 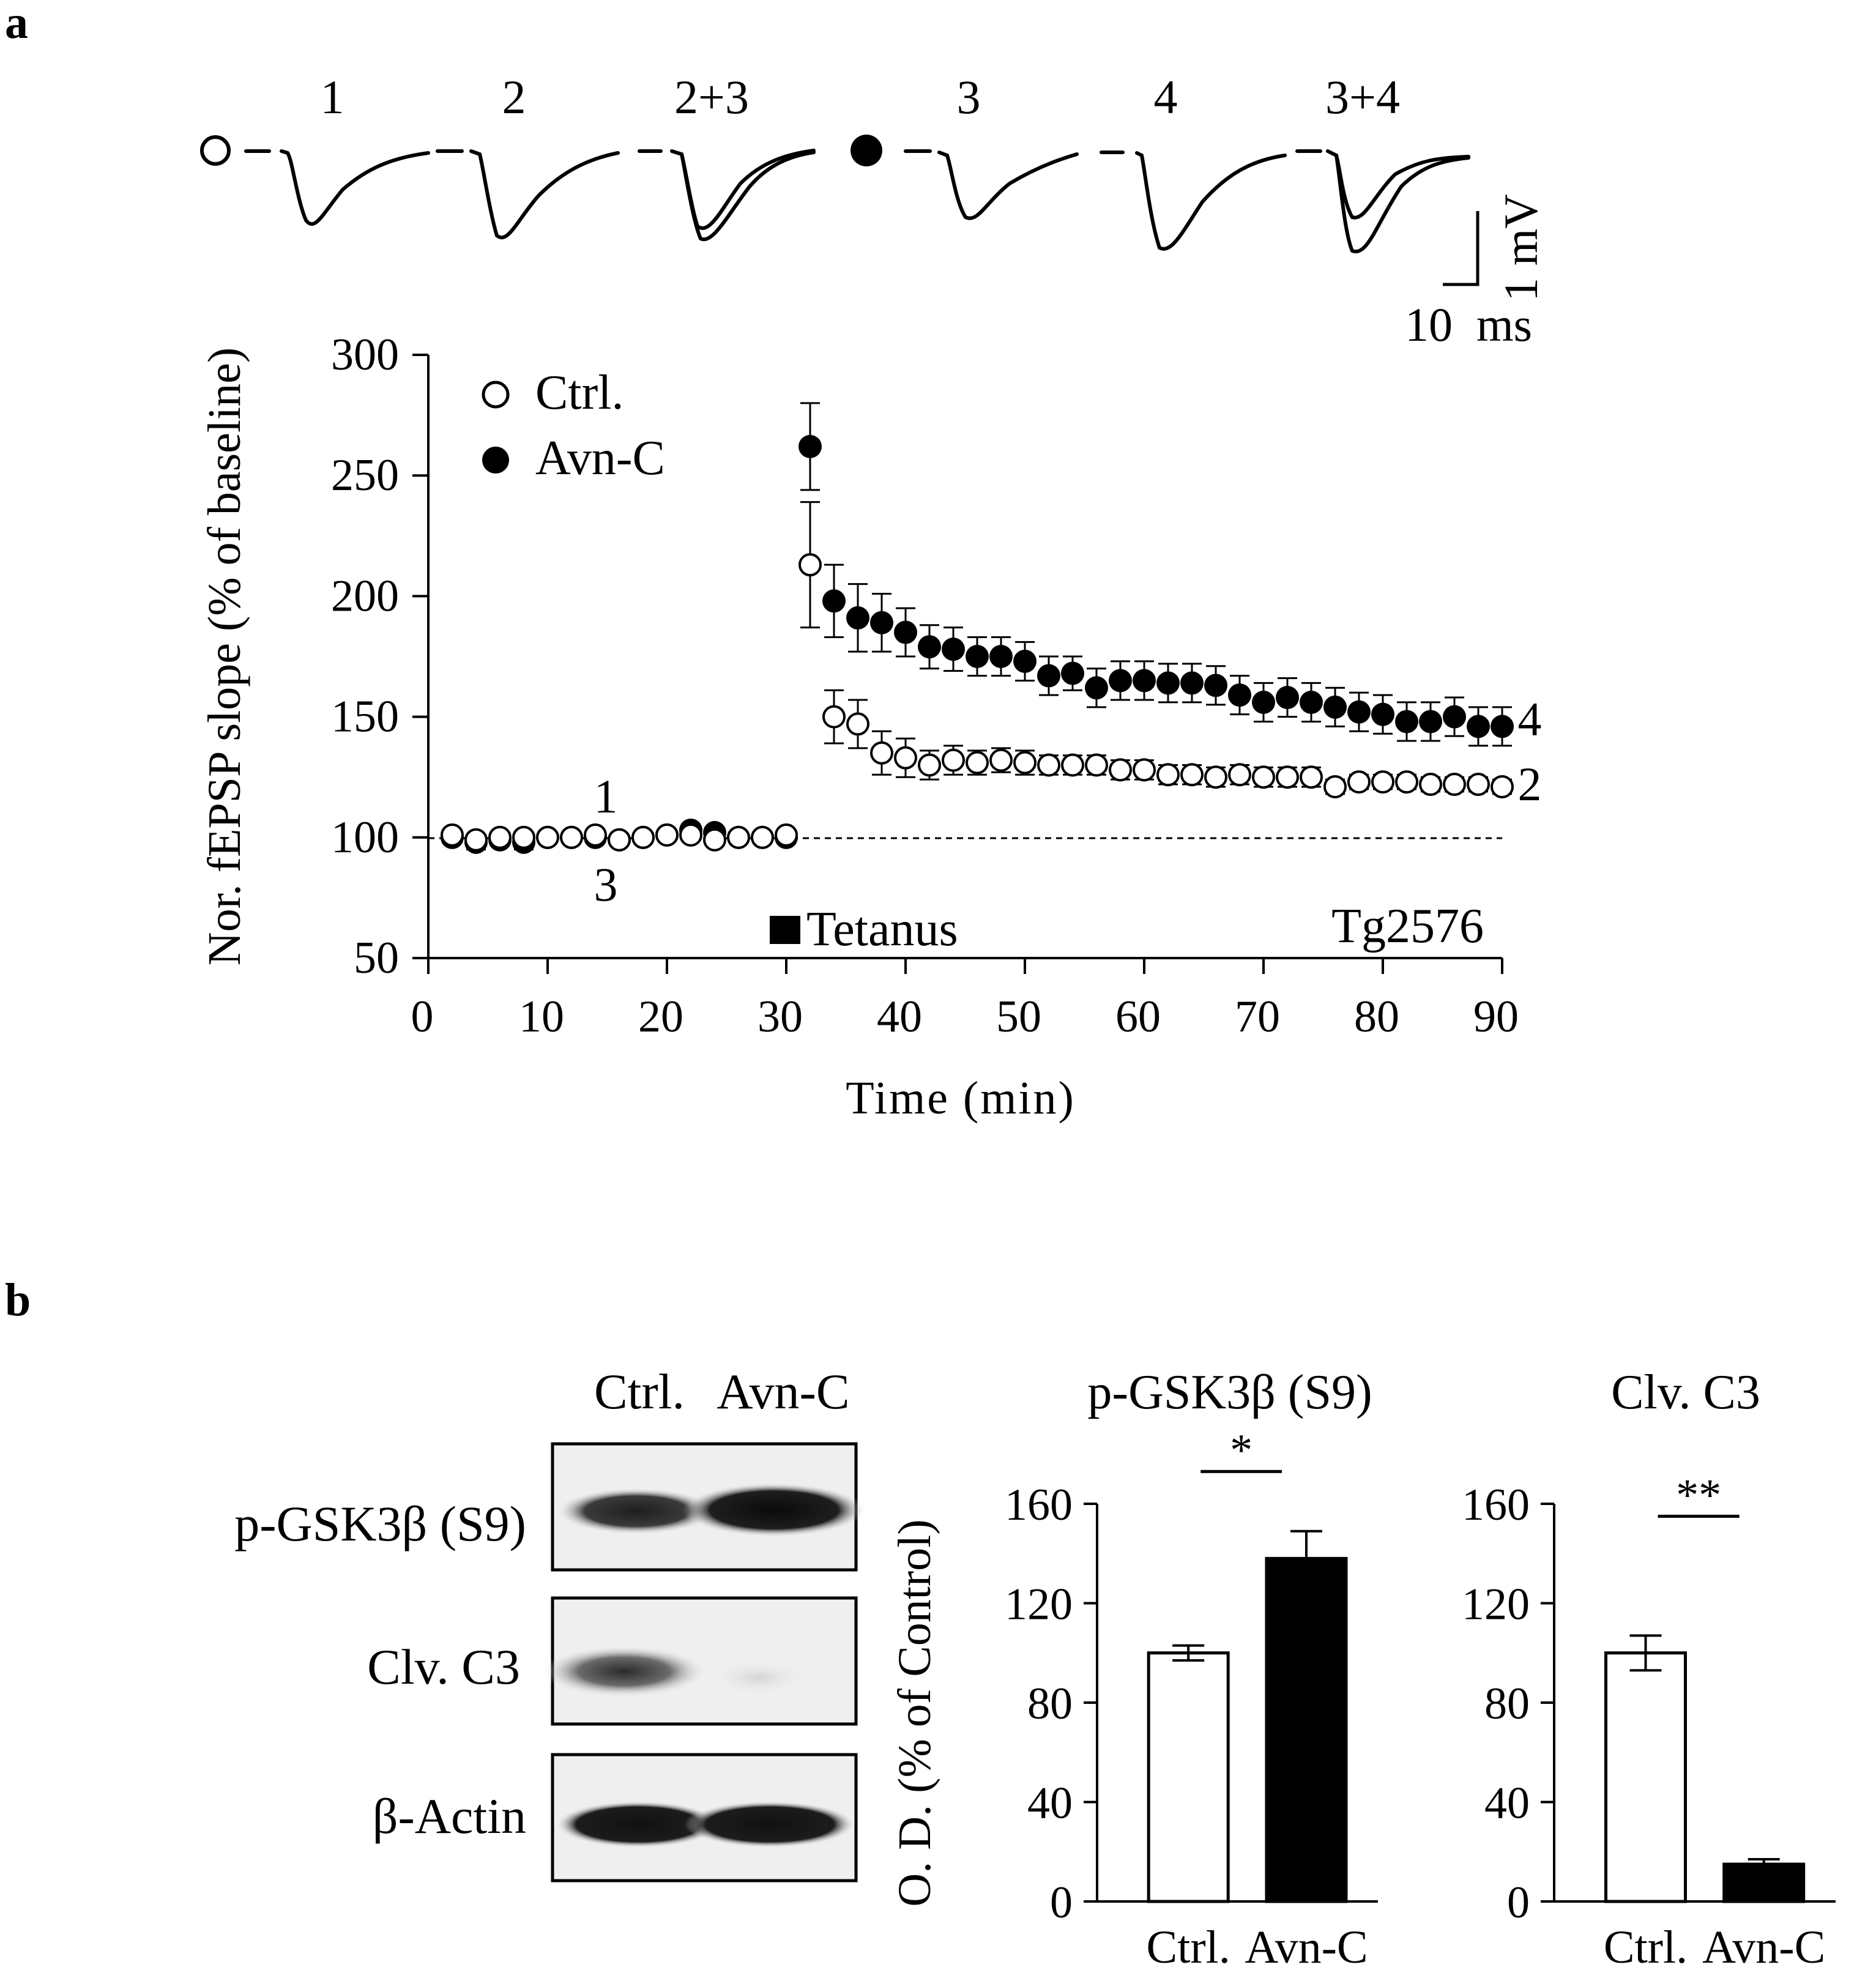 What do you see at coordinates (914, 1712) in the screenshot?
I see `bar1-y-axis-title: O. D. (% of Control)` at bounding box center [914, 1712].